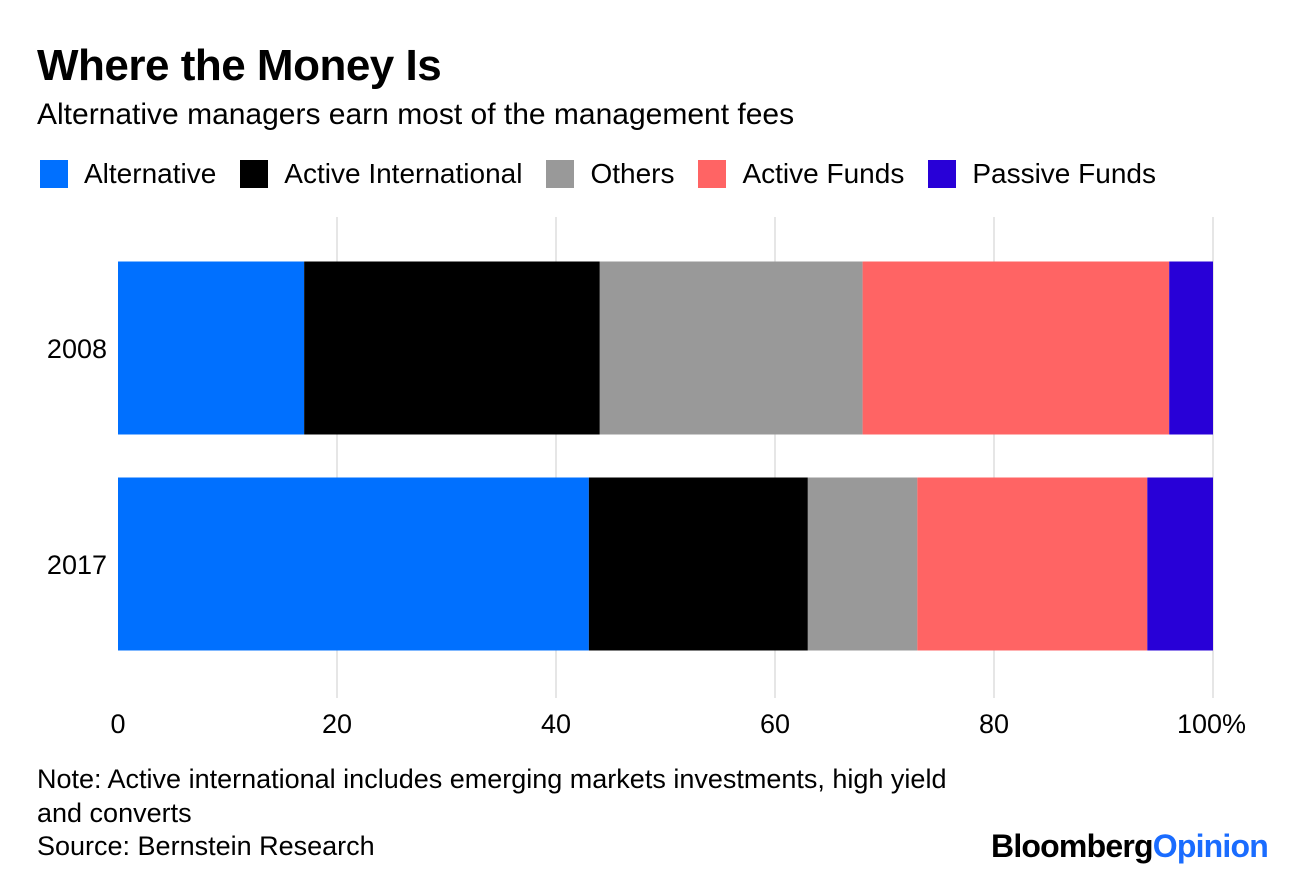  What do you see at coordinates (1211, 724) in the screenshot?
I see `x-tick-label: 100%` at bounding box center [1211, 724].